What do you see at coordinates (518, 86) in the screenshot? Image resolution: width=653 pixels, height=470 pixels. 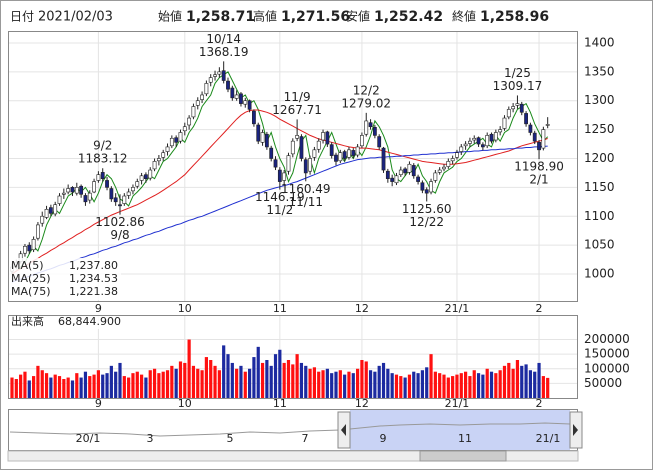 I see `annotation-value: 1309.17` at bounding box center [518, 86].